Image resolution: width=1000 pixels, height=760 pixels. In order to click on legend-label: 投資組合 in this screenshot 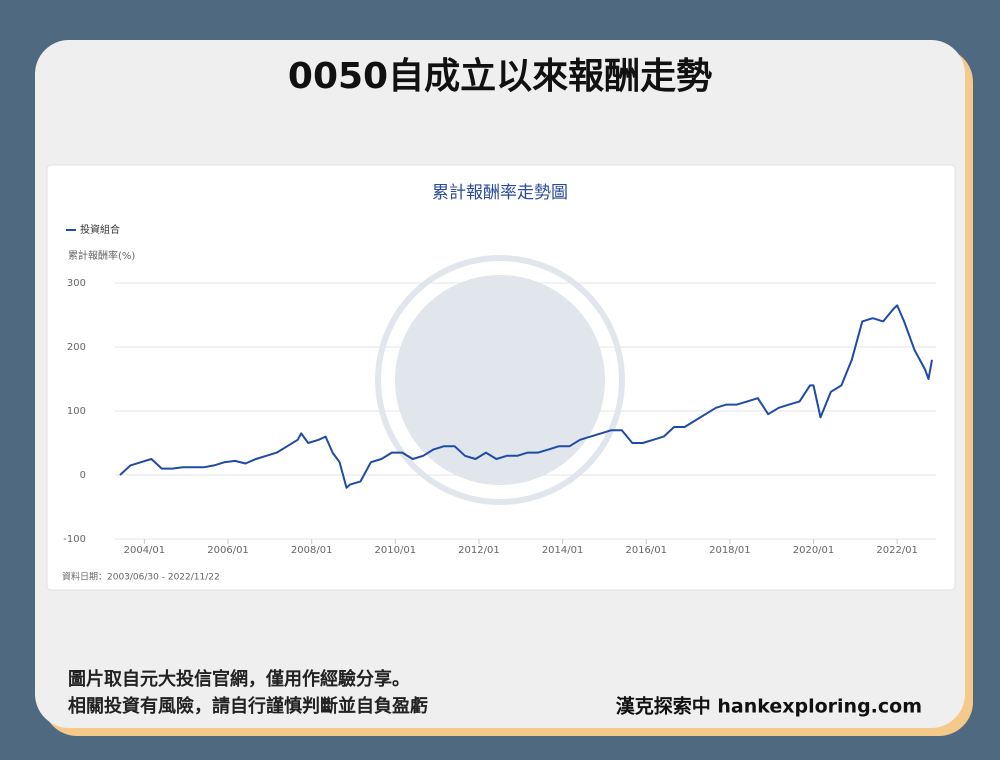, I will do `click(100, 229)`.